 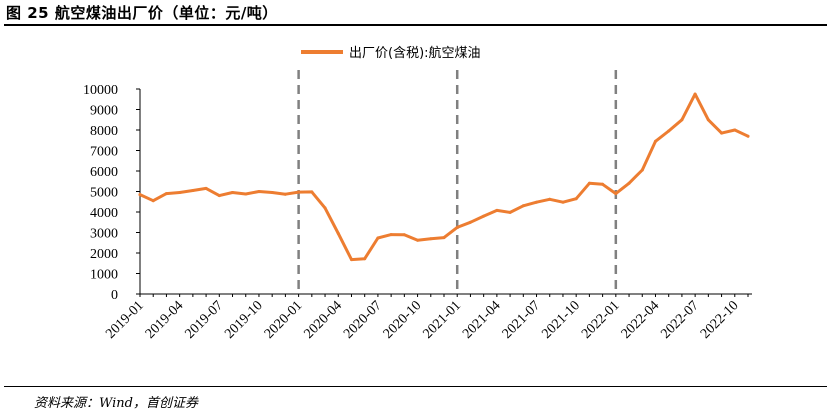 What do you see at coordinates (104, 172) in the screenshot?
I see `y-tick-label: 6000` at bounding box center [104, 172].